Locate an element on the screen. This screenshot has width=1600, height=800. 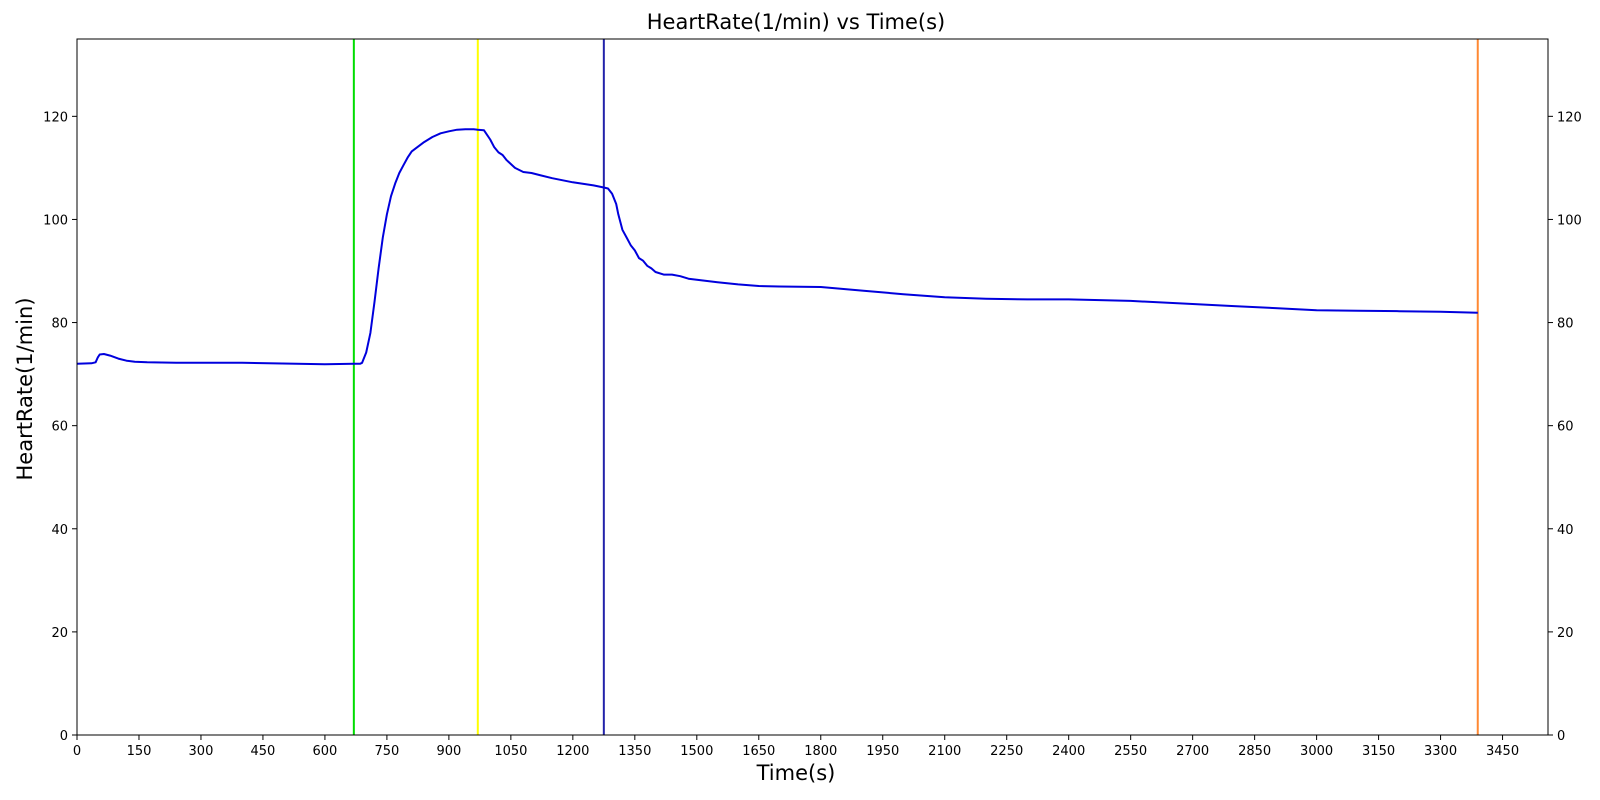
x-tick-label: 1200 is located at coordinates (572, 751).